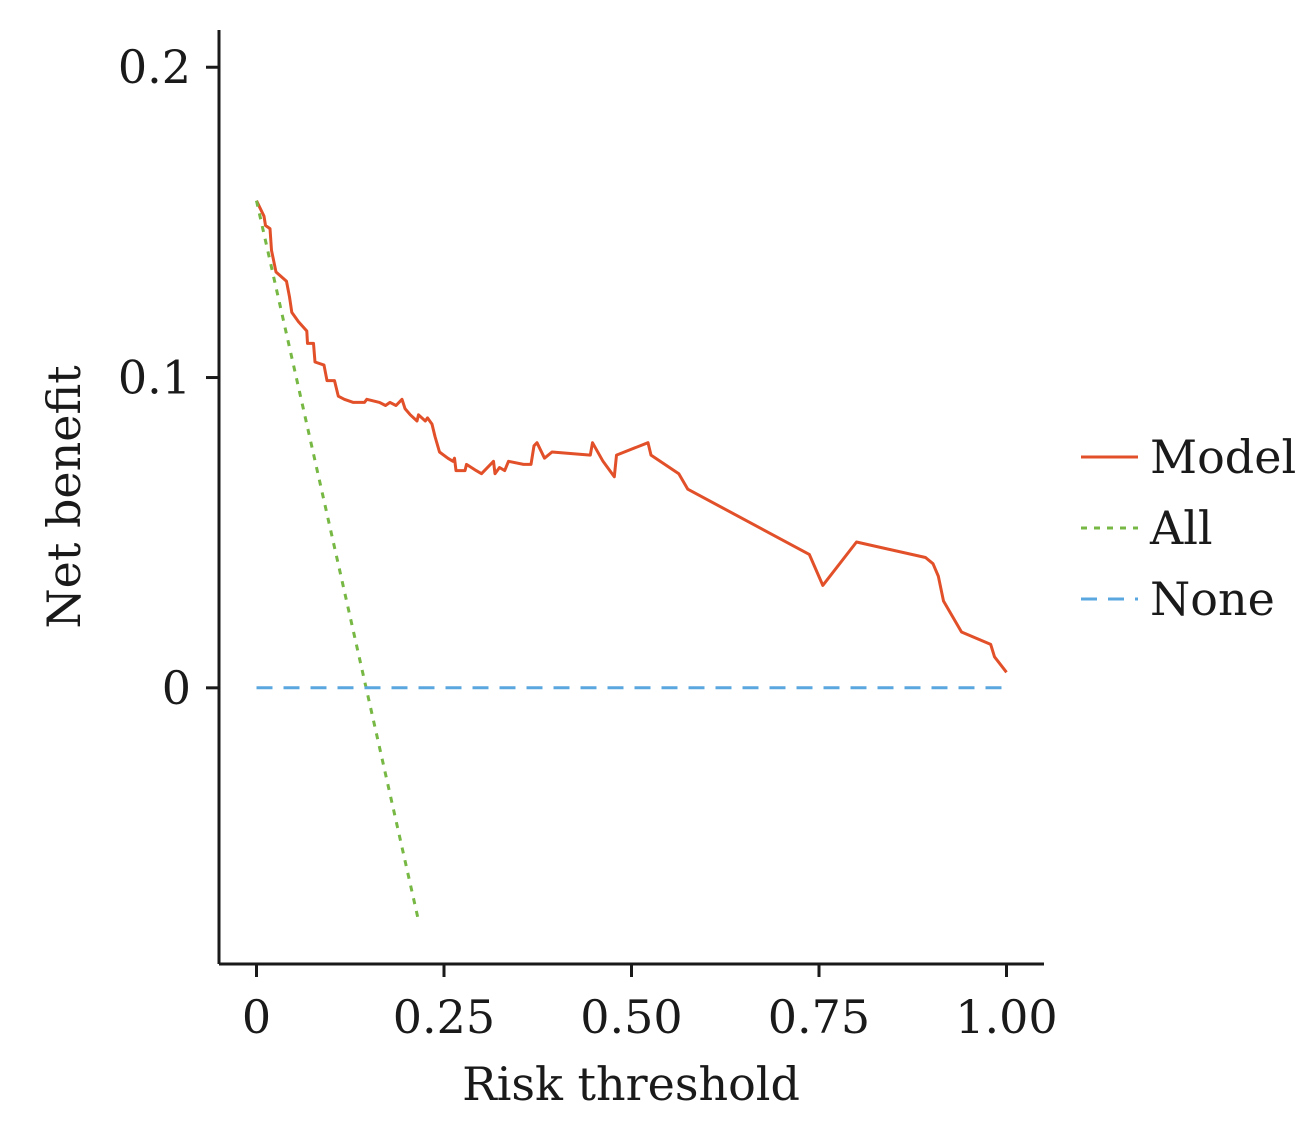  I want to click on legend-label-model: Model, so click(1223, 457).